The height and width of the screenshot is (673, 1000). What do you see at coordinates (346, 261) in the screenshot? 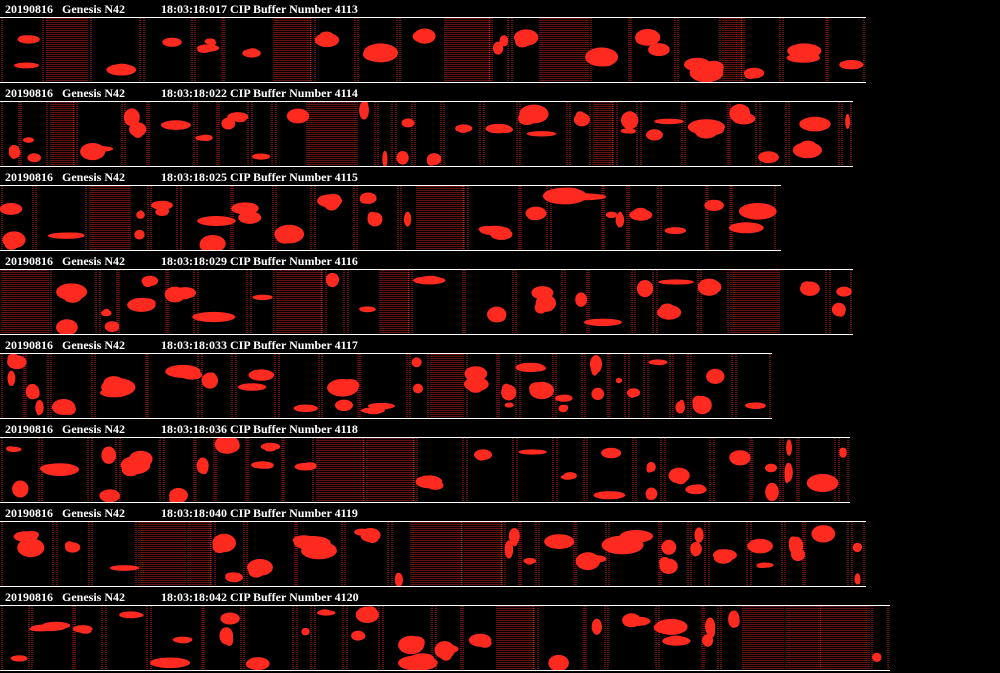
I see `buffer-number: 4116` at bounding box center [346, 261].